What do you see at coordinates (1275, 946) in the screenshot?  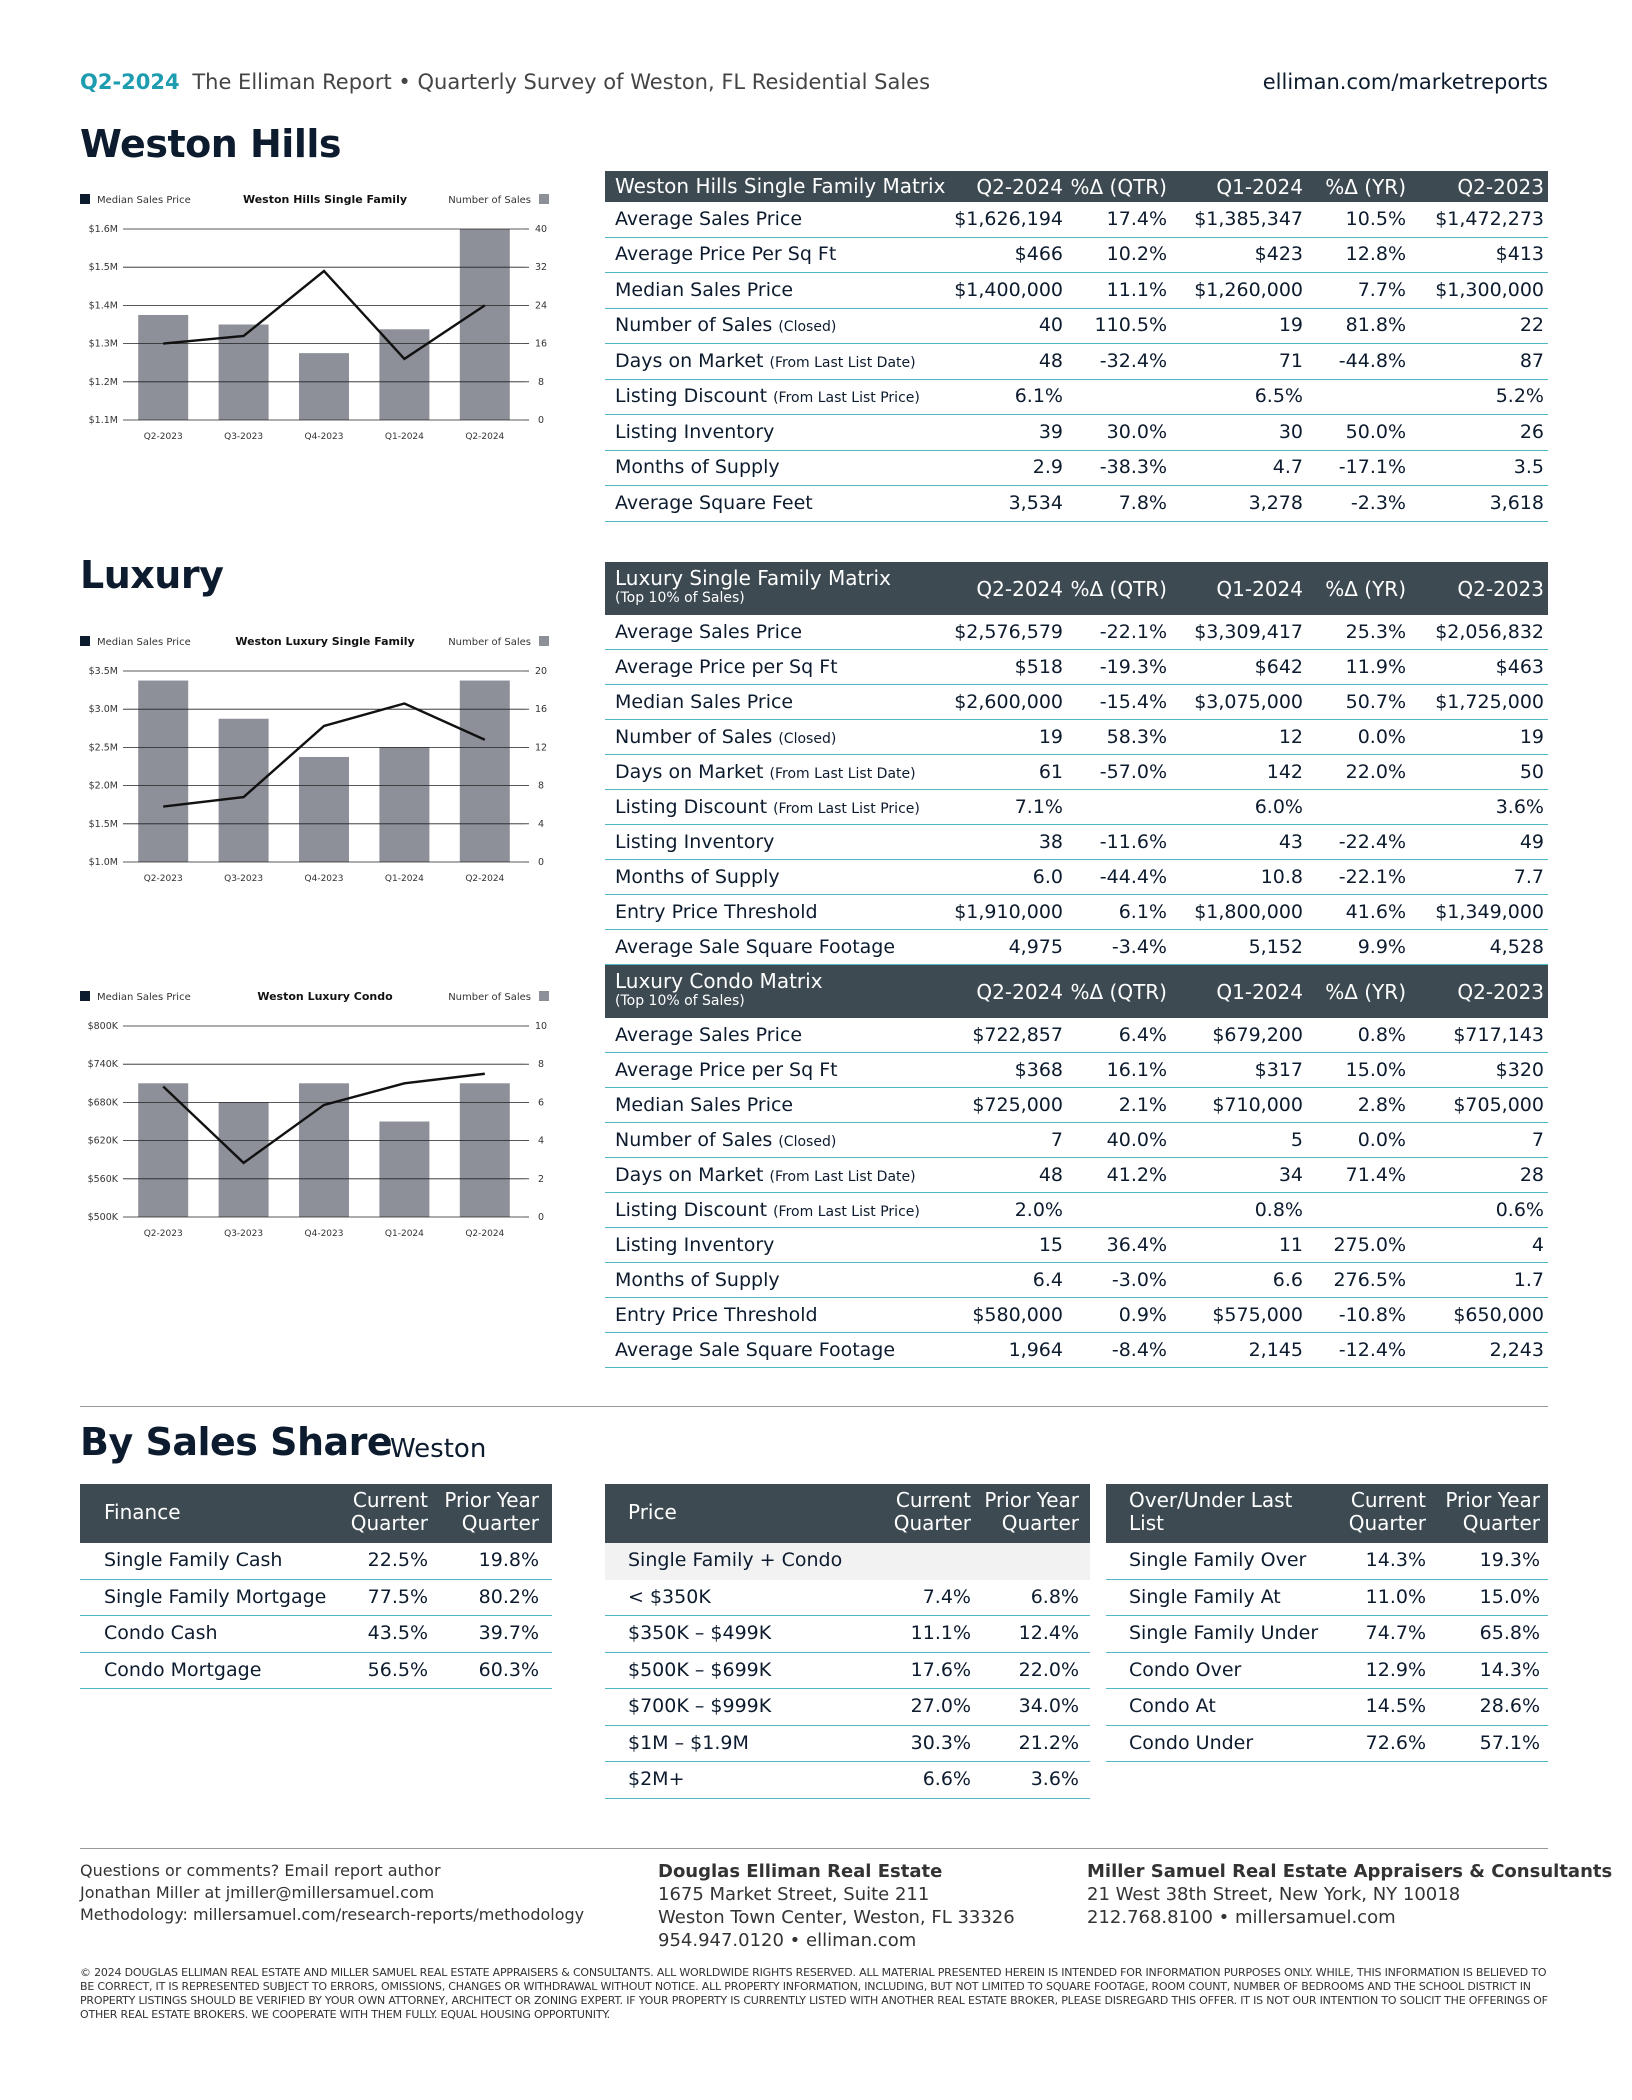 I see `cell: 5,152` at bounding box center [1275, 946].